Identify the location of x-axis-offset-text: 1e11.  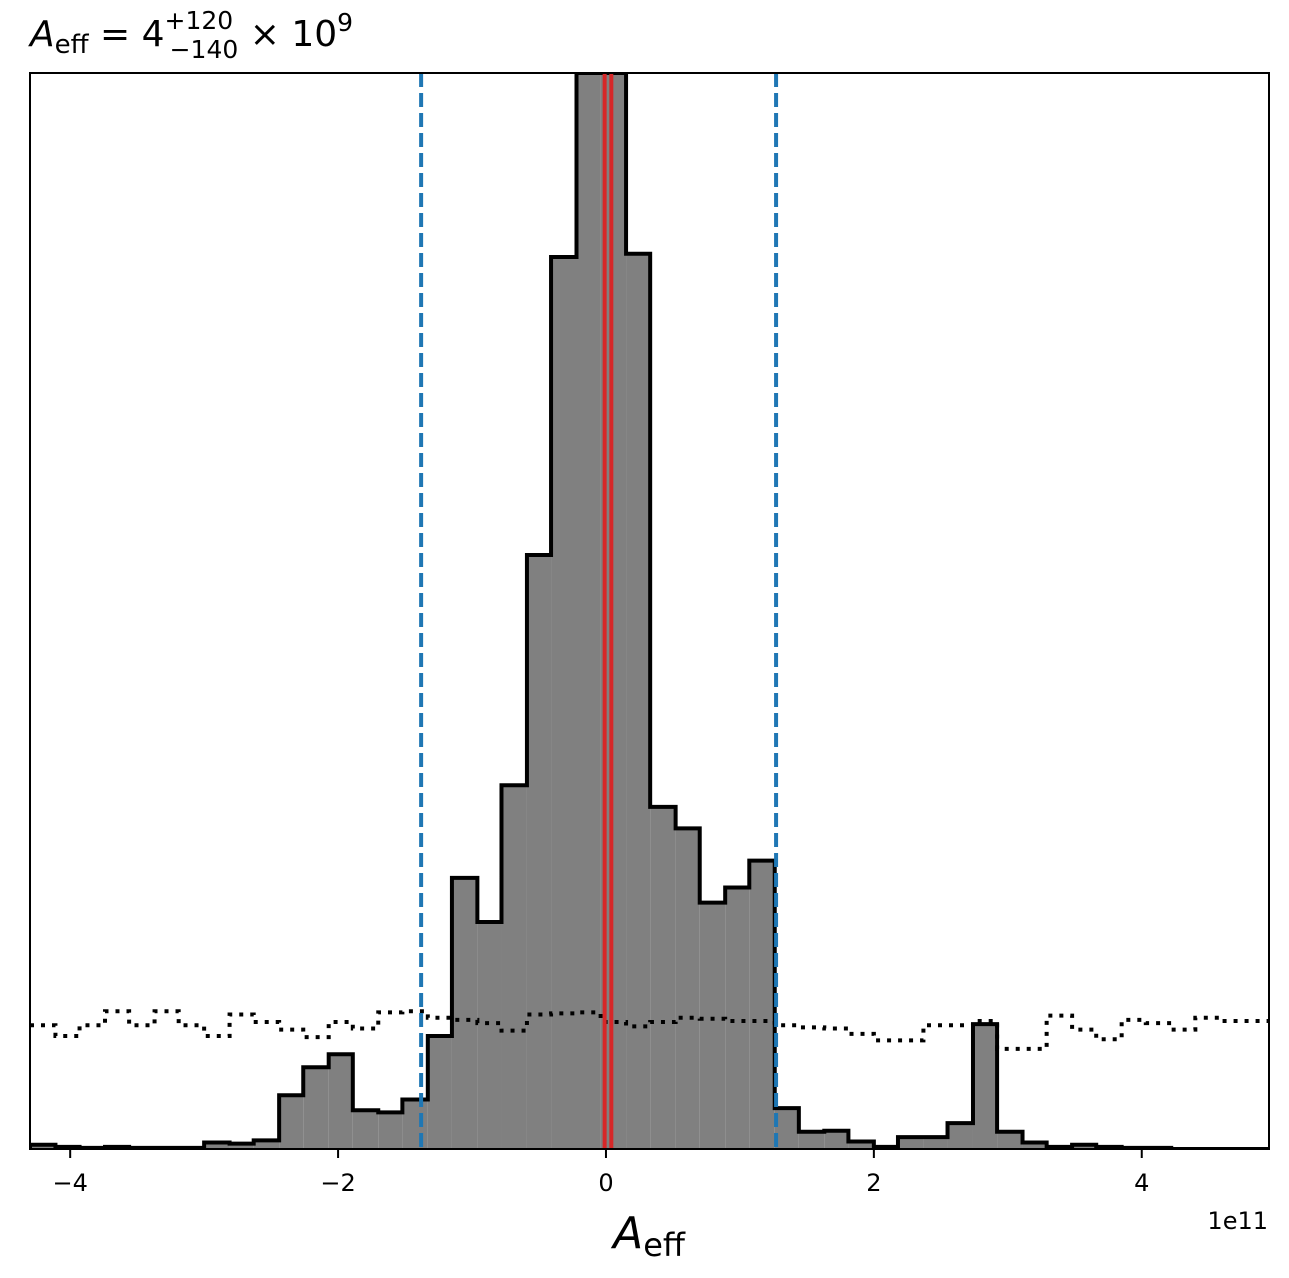
(1237, 1221).